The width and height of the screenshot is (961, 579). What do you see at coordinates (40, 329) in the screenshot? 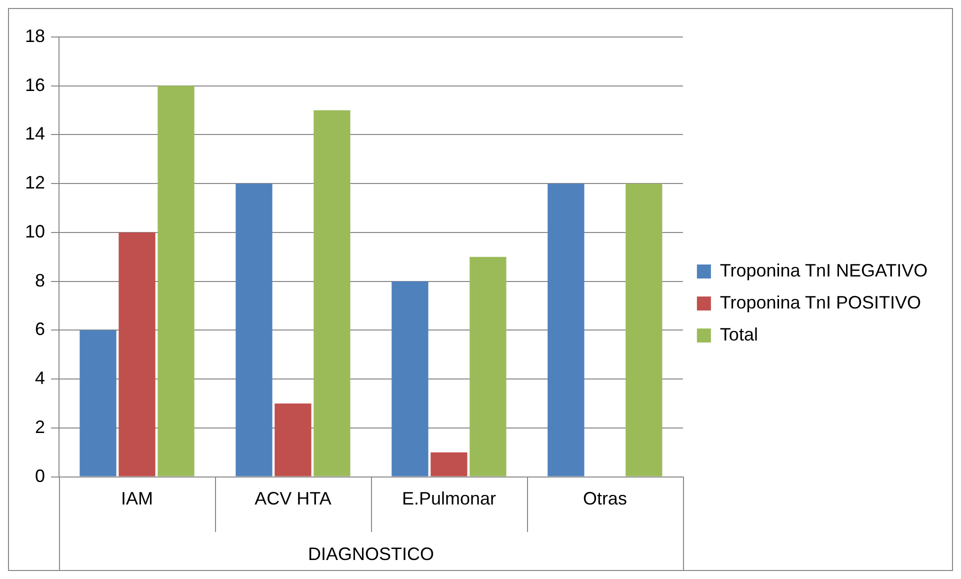
I see `y-tick-label: 6` at bounding box center [40, 329].